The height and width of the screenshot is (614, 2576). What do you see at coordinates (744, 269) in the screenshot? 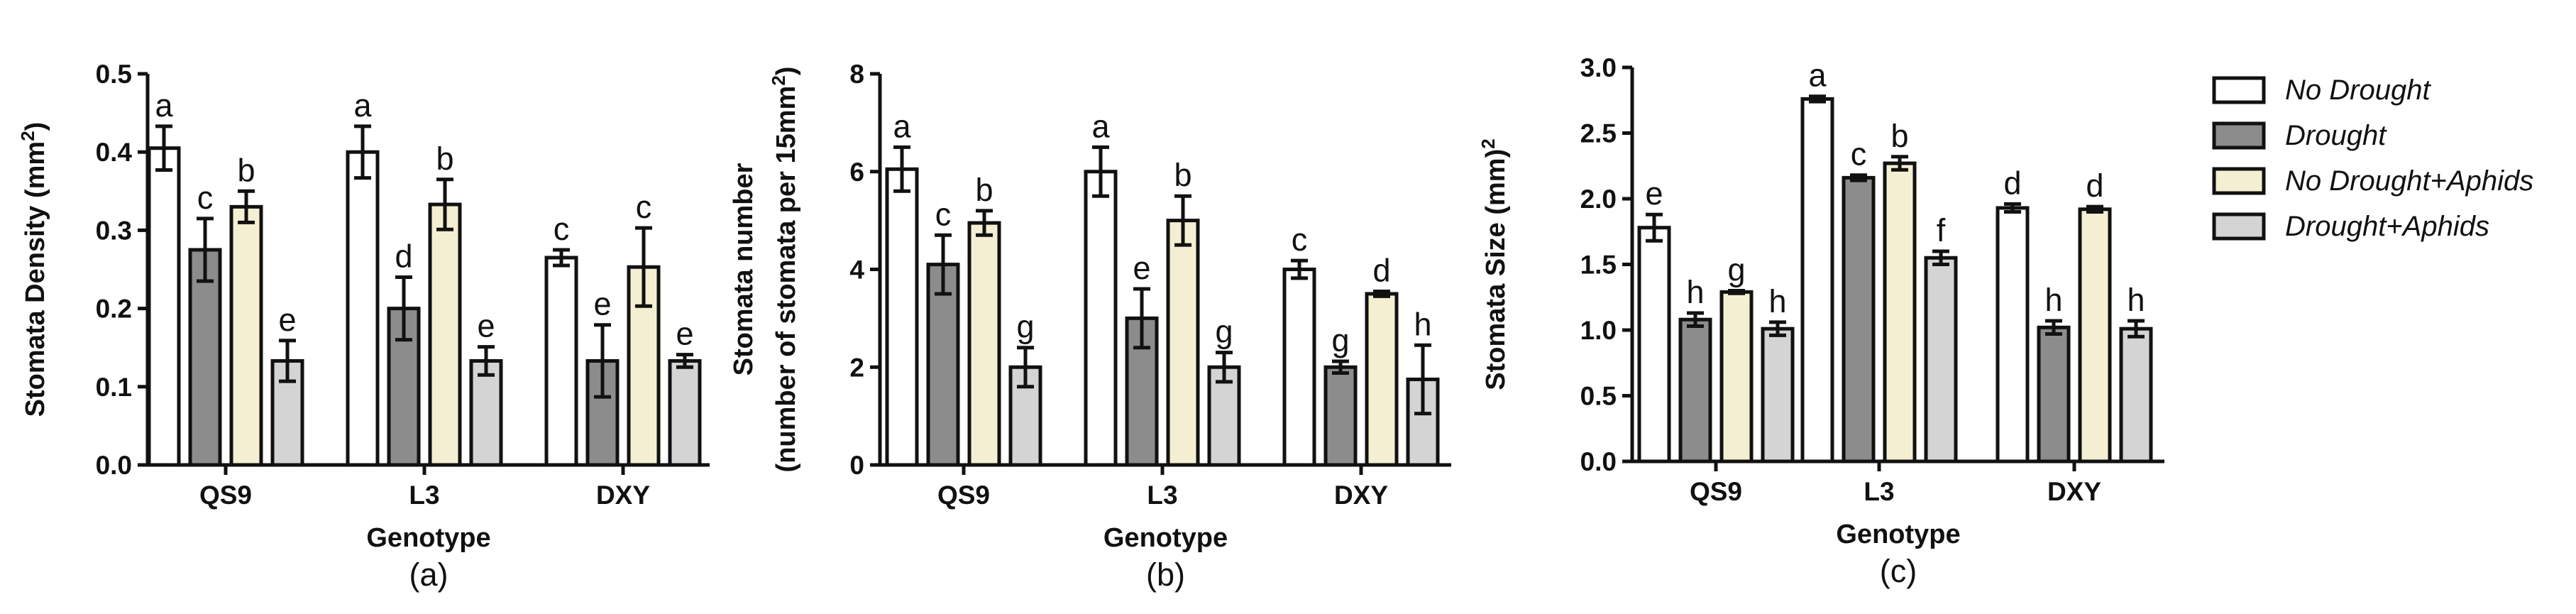
I see `y-axis-title: Stomata number` at bounding box center [744, 269].